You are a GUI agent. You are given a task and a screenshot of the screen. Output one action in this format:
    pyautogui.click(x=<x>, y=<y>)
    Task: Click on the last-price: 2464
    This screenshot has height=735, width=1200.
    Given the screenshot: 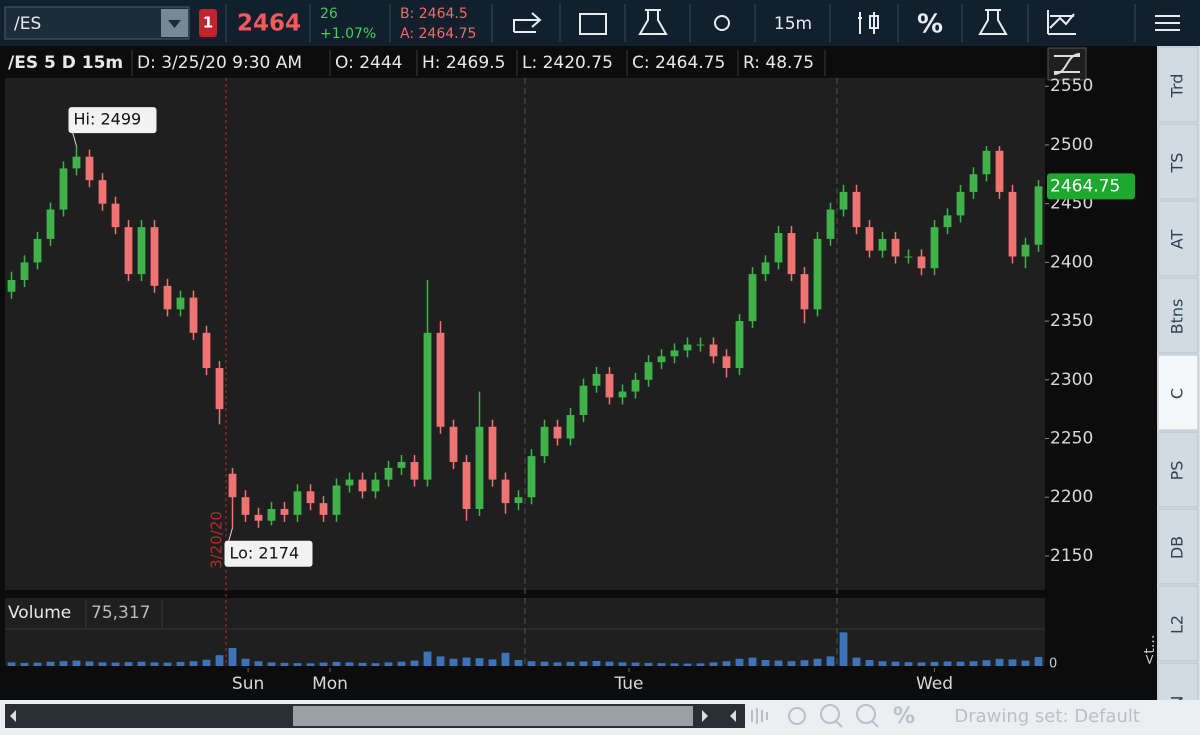 What is the action you would take?
    pyautogui.click(x=269, y=24)
    